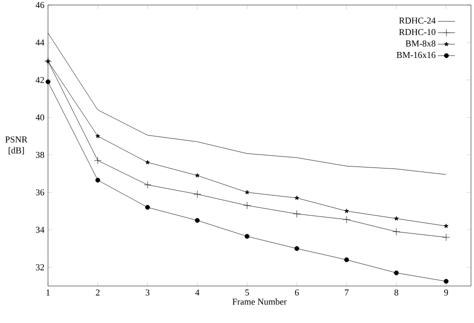  Describe the element at coordinates (421, 43) in the screenshot. I see `legend-label: BM-8x8` at that location.